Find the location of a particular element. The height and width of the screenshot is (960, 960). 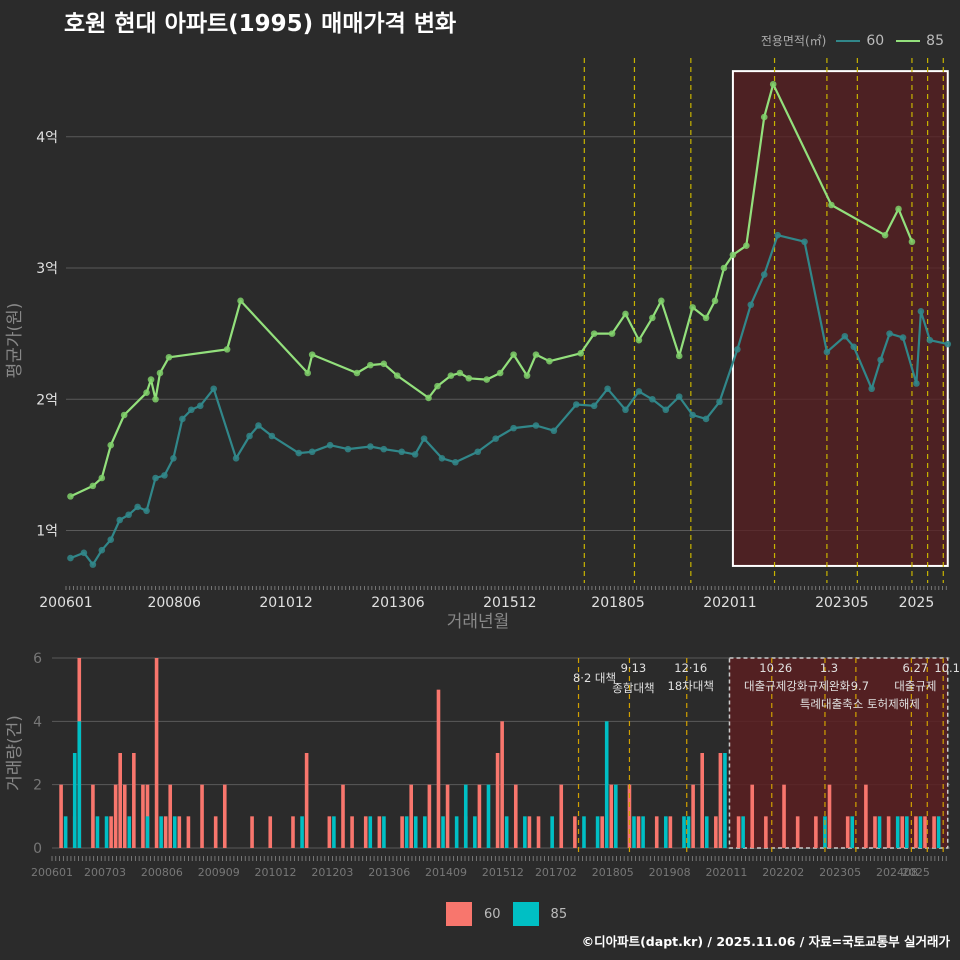

x-tick-label: 201512 is located at coordinates (503, 872).